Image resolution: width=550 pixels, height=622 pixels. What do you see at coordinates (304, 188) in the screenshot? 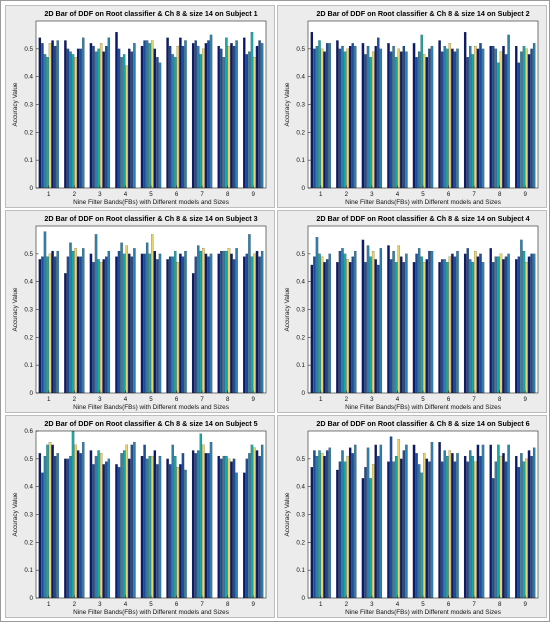
I see `y-tick-label: 0` at bounding box center [304, 188].